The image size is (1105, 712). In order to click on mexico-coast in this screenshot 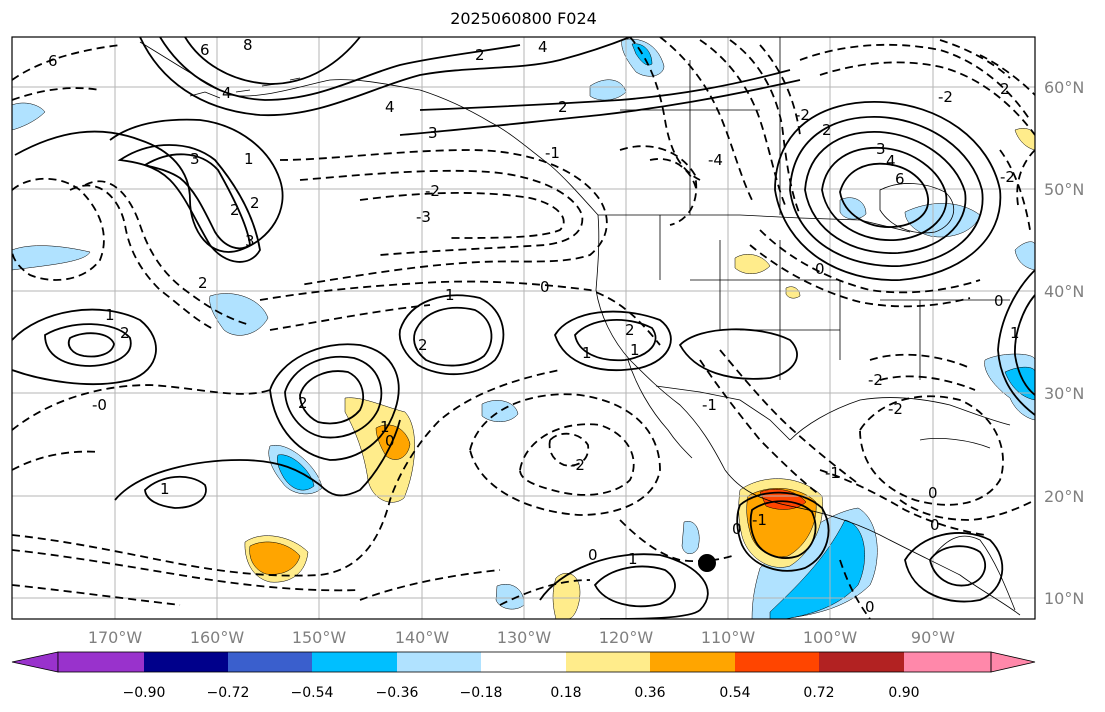, I will do `click(872, 542)`.